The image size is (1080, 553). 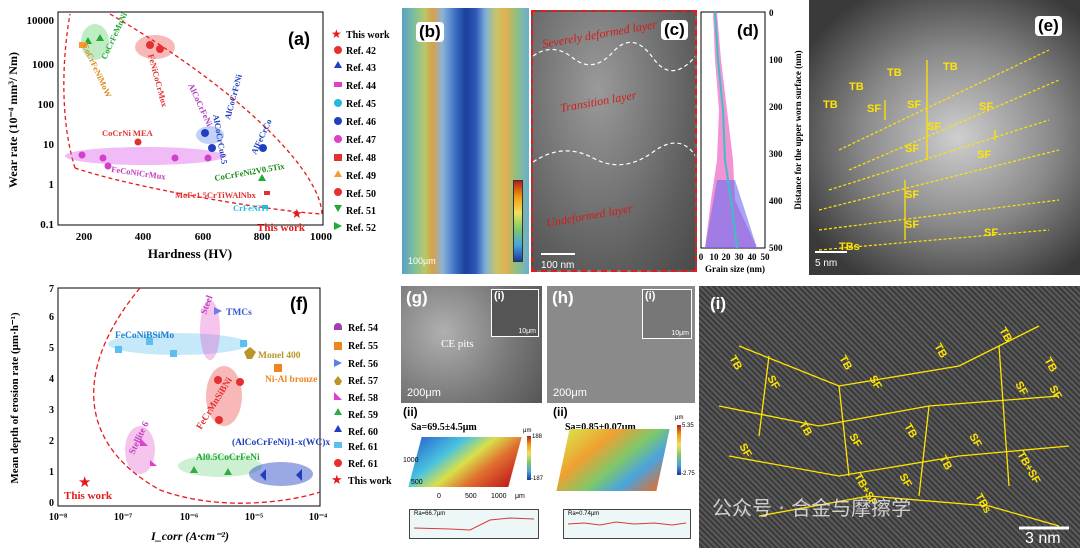 I want to click on d-xlabel: Grain size (nm), so click(x=735, y=269).